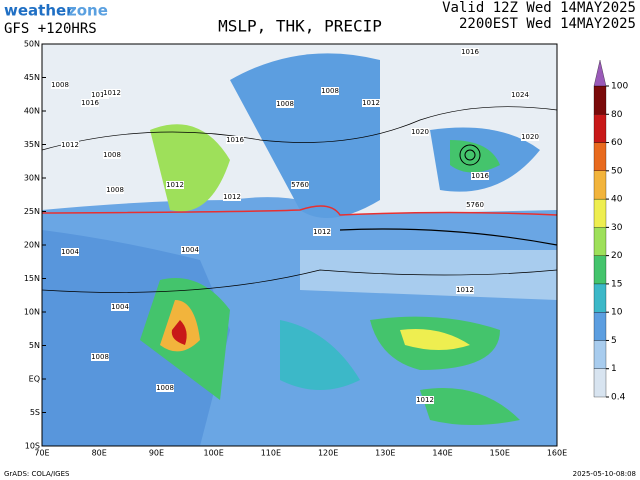 The height and width of the screenshot is (480, 640). Describe the element at coordinates (539, 8) in the screenshot. I see `valid-time: Valid 12Z Wed 14MAY2025` at that location.